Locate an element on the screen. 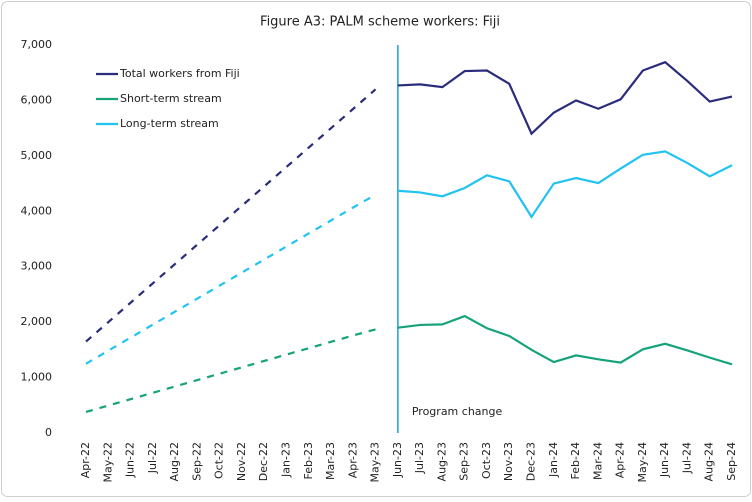 The height and width of the screenshot is (502, 752). legend-label: Short-term stream is located at coordinates (171, 98).